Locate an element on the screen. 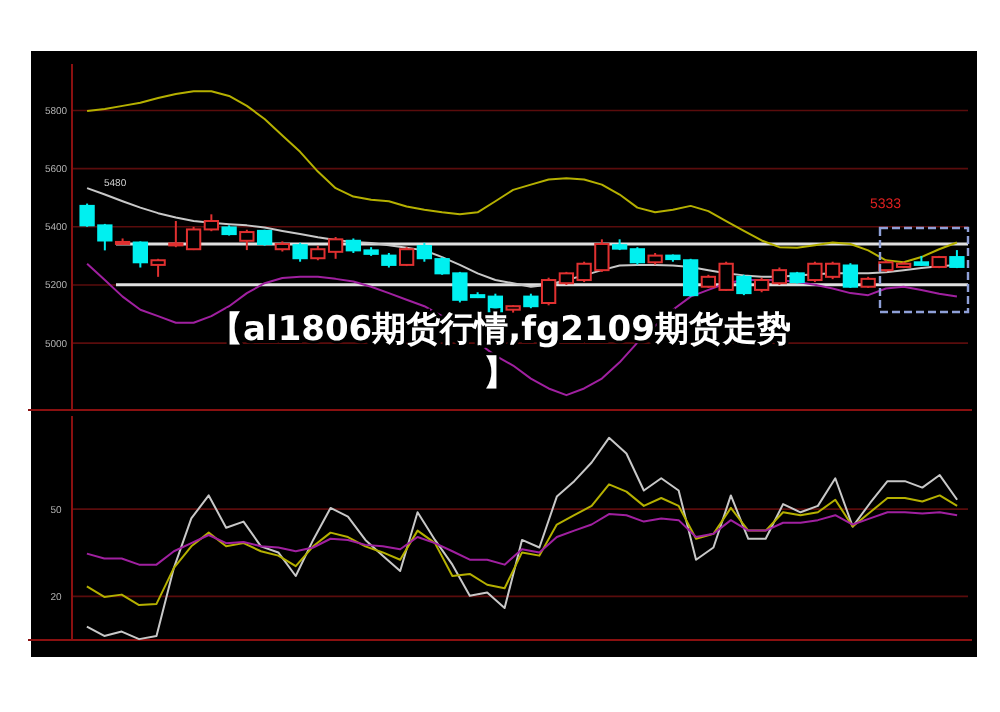 Image resolution: width=1000 pixels, height=712 pixels. line-series is located at coordinates (522, 538).